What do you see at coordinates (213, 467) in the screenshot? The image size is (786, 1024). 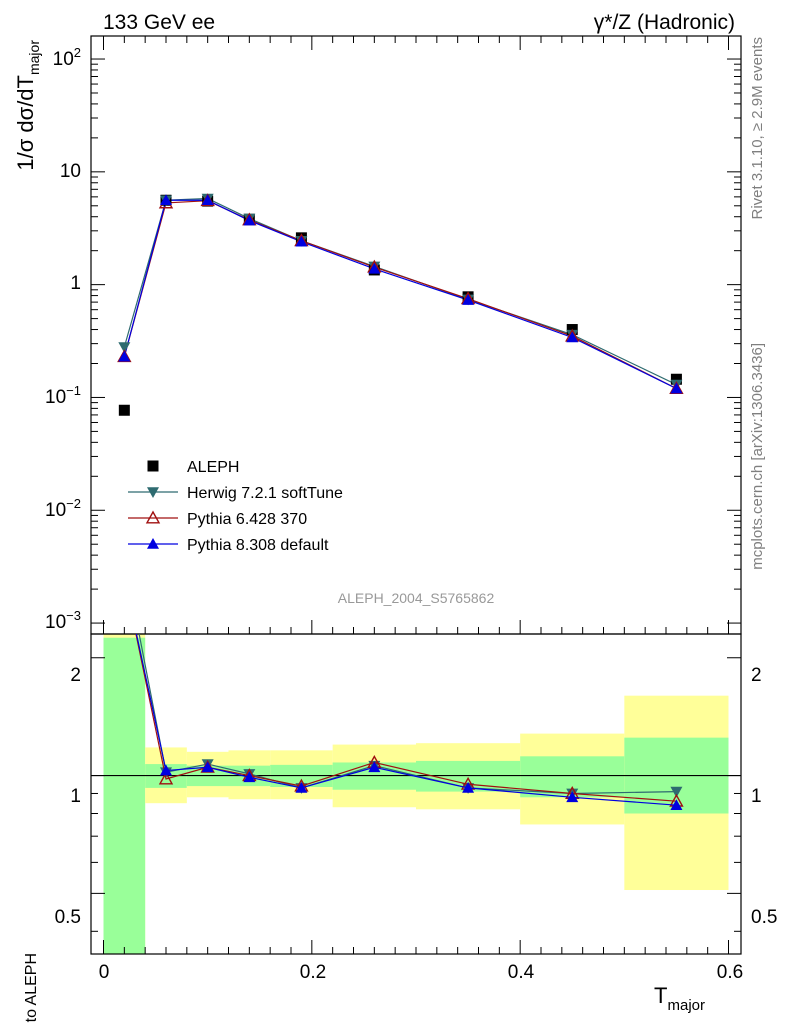 I see `legend-label-0: ALEPH` at bounding box center [213, 467].